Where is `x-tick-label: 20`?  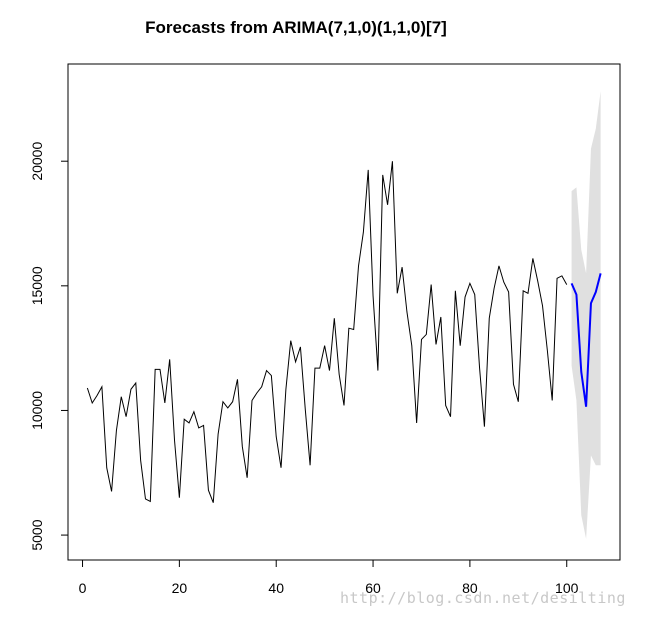
x-tick-label: 20 is located at coordinates (180, 588).